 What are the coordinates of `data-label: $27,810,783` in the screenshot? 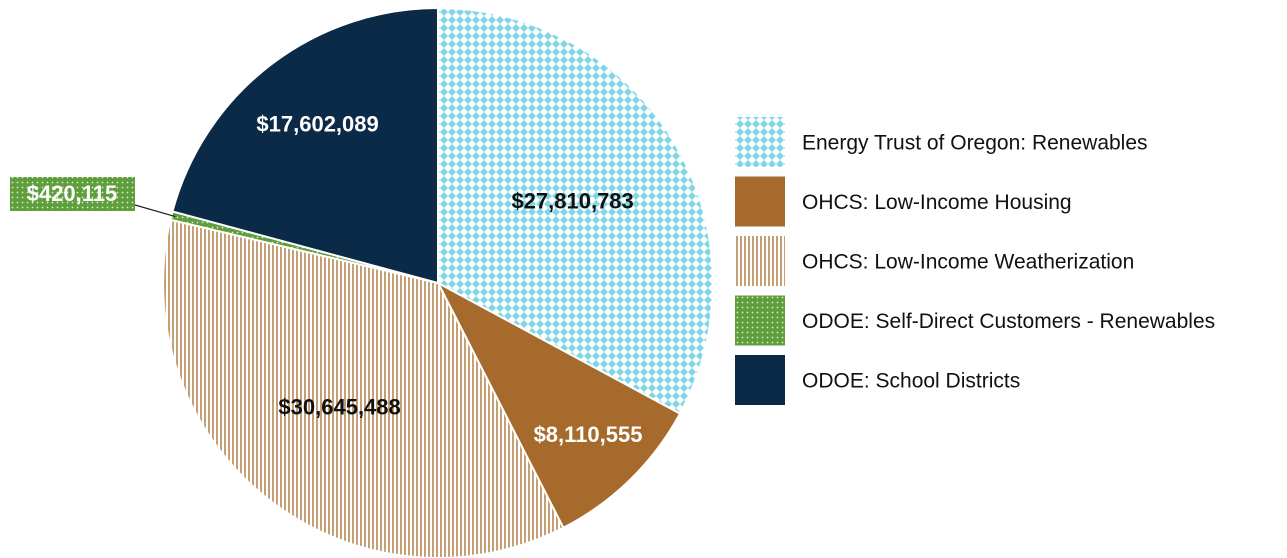 It's located at (572, 201).